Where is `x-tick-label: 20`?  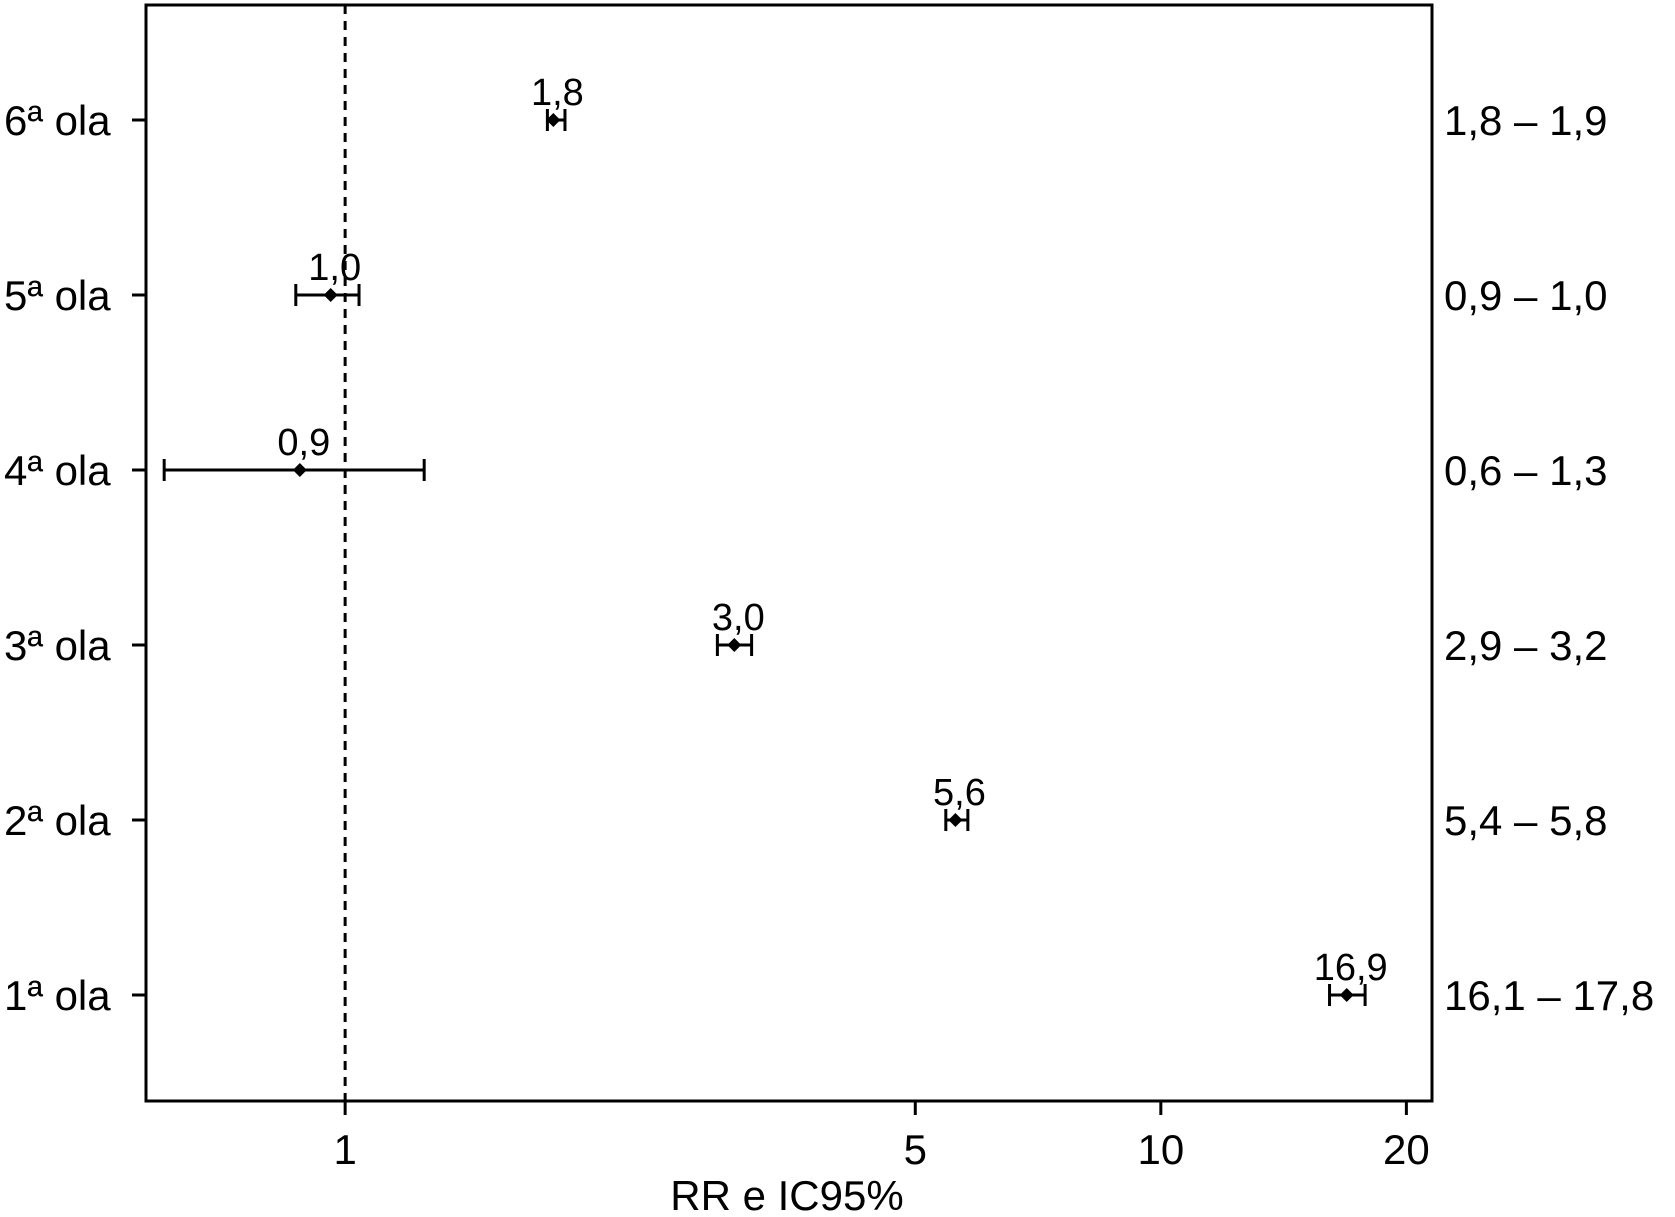
x-tick-label: 20 is located at coordinates (1406, 1149).